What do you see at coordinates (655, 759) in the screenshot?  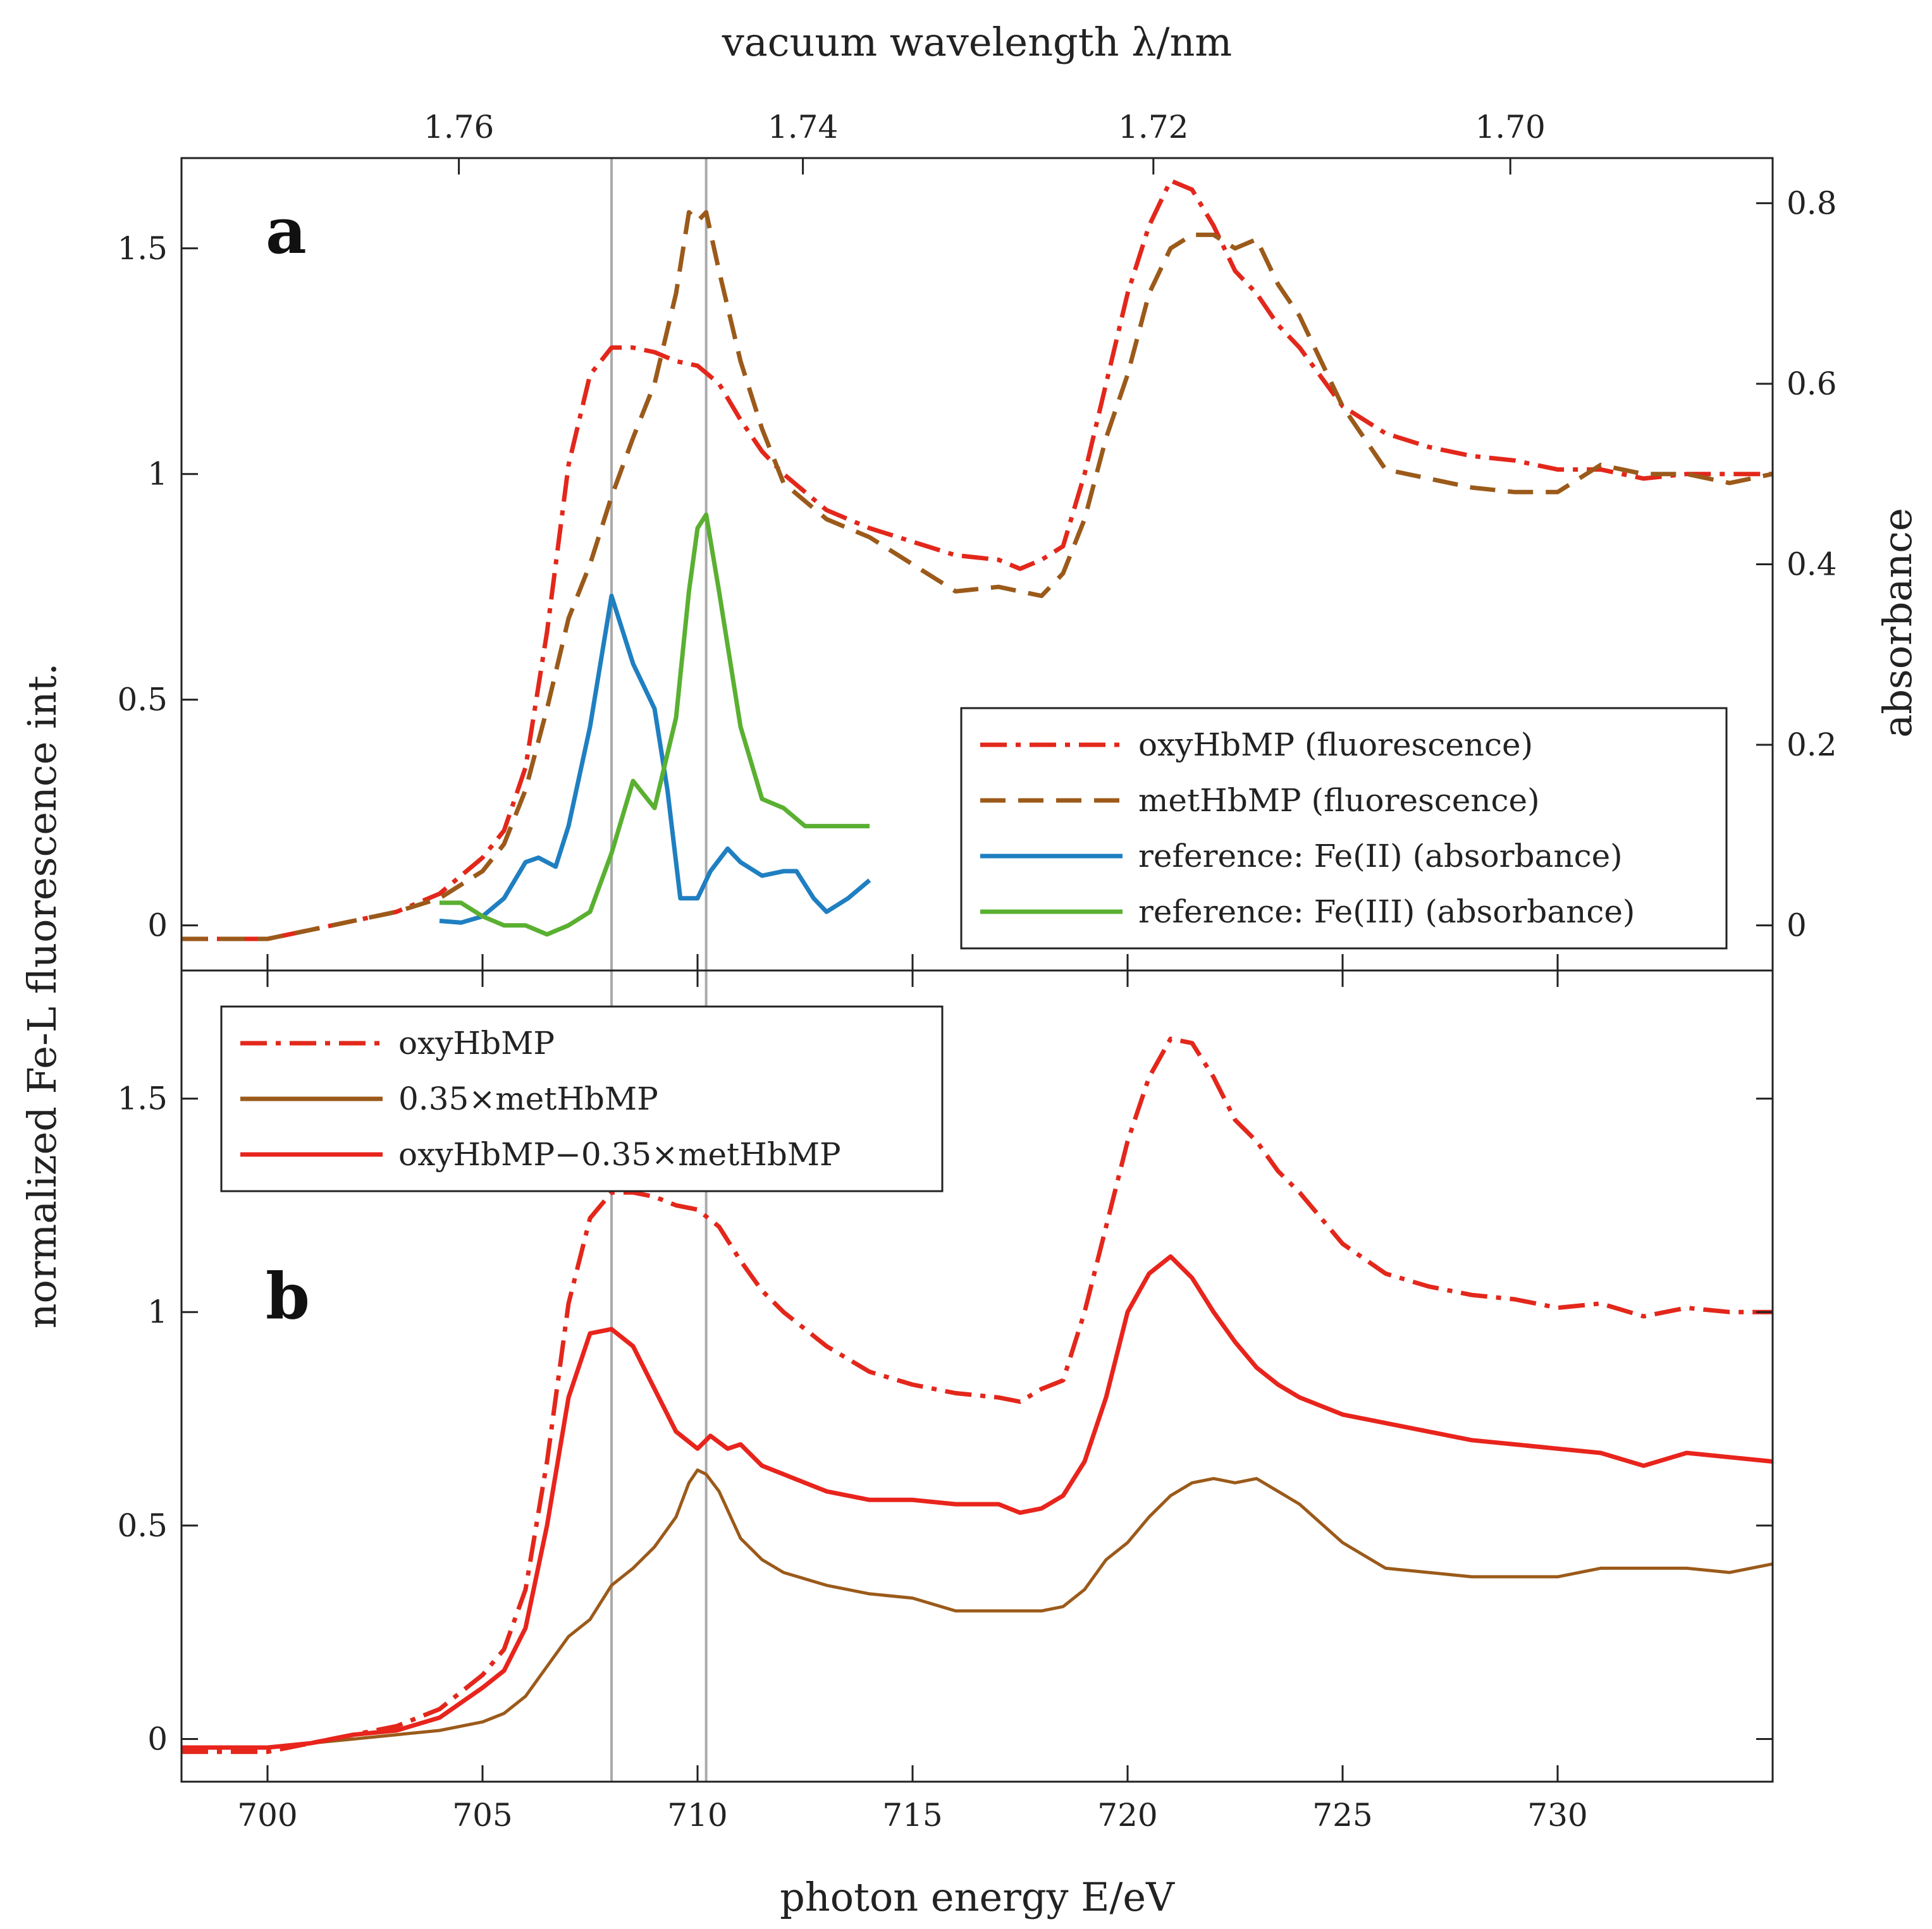 I see `series-line-fe2` at bounding box center [655, 759].